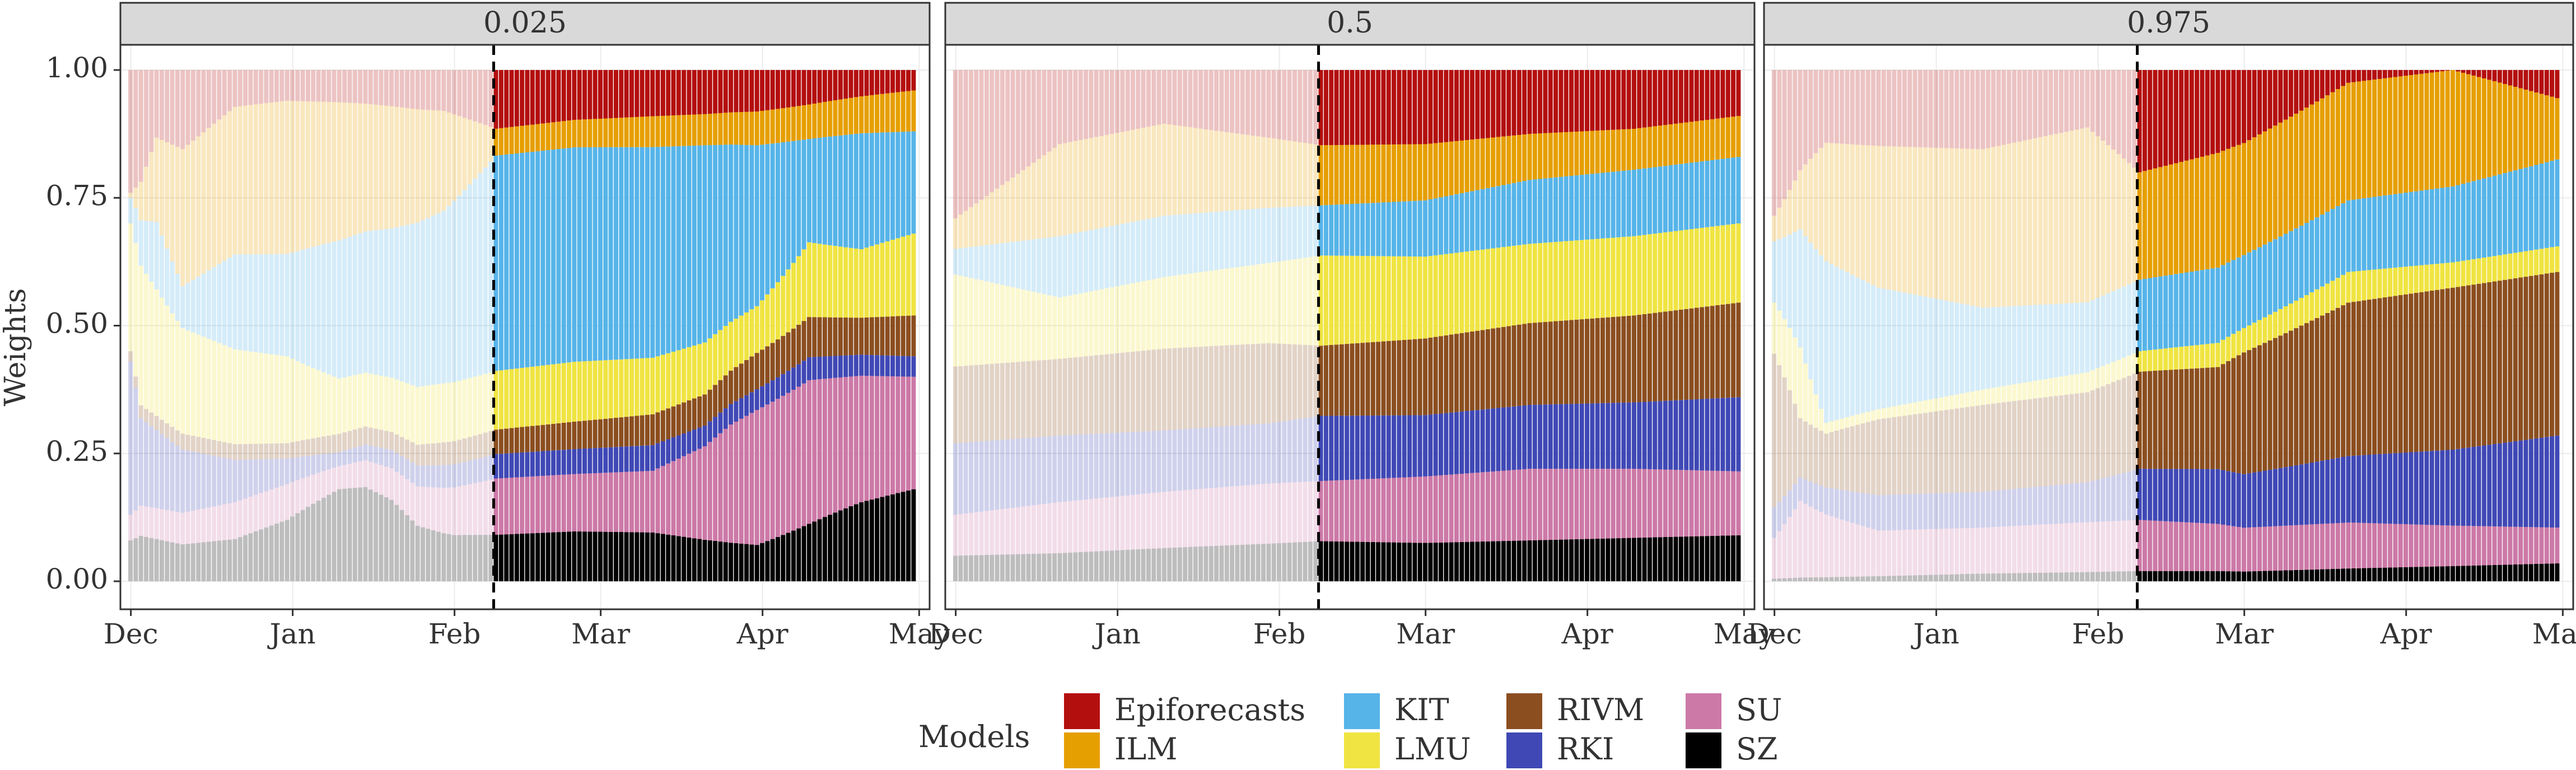 The height and width of the screenshot is (770, 2576). Describe the element at coordinates (1775, 634) in the screenshot. I see `x-tick-label: Dec` at that location.